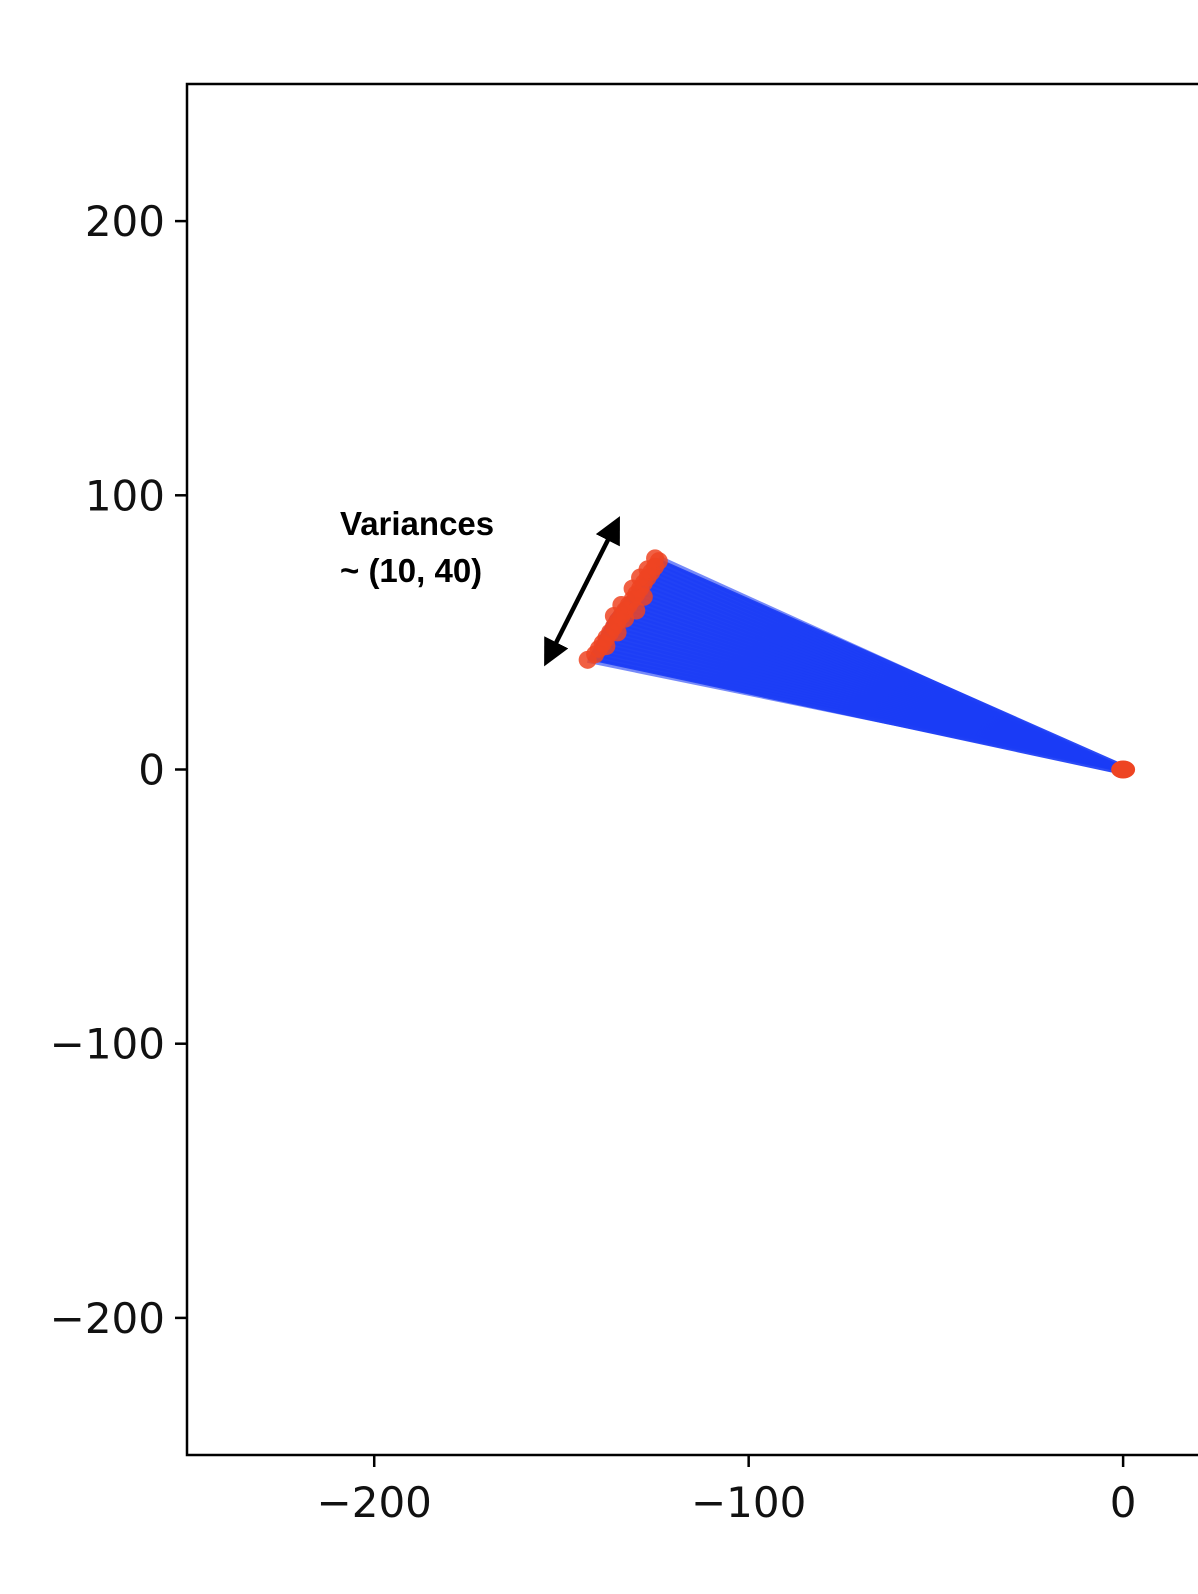  Describe the element at coordinates (107, 1044) in the screenshot. I see `y-tick-label: −100` at that location.